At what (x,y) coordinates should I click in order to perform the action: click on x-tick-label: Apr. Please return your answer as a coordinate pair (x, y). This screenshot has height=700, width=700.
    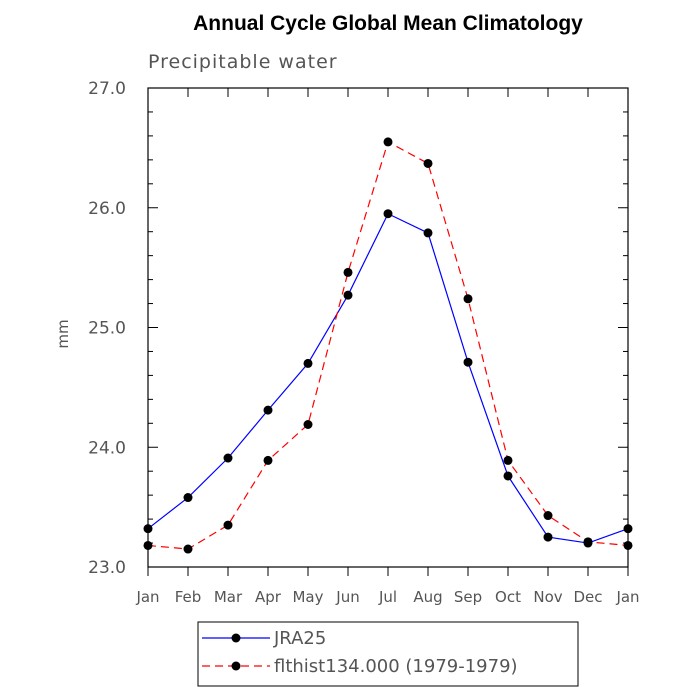
    Looking at the image, I should click on (268, 597).